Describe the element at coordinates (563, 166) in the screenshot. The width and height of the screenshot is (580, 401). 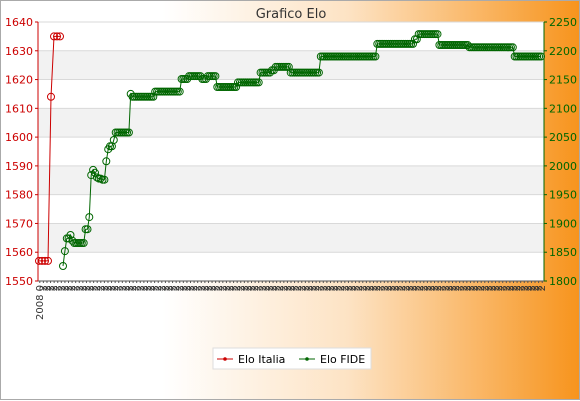
I see `right-tick-label: 2000` at that location.